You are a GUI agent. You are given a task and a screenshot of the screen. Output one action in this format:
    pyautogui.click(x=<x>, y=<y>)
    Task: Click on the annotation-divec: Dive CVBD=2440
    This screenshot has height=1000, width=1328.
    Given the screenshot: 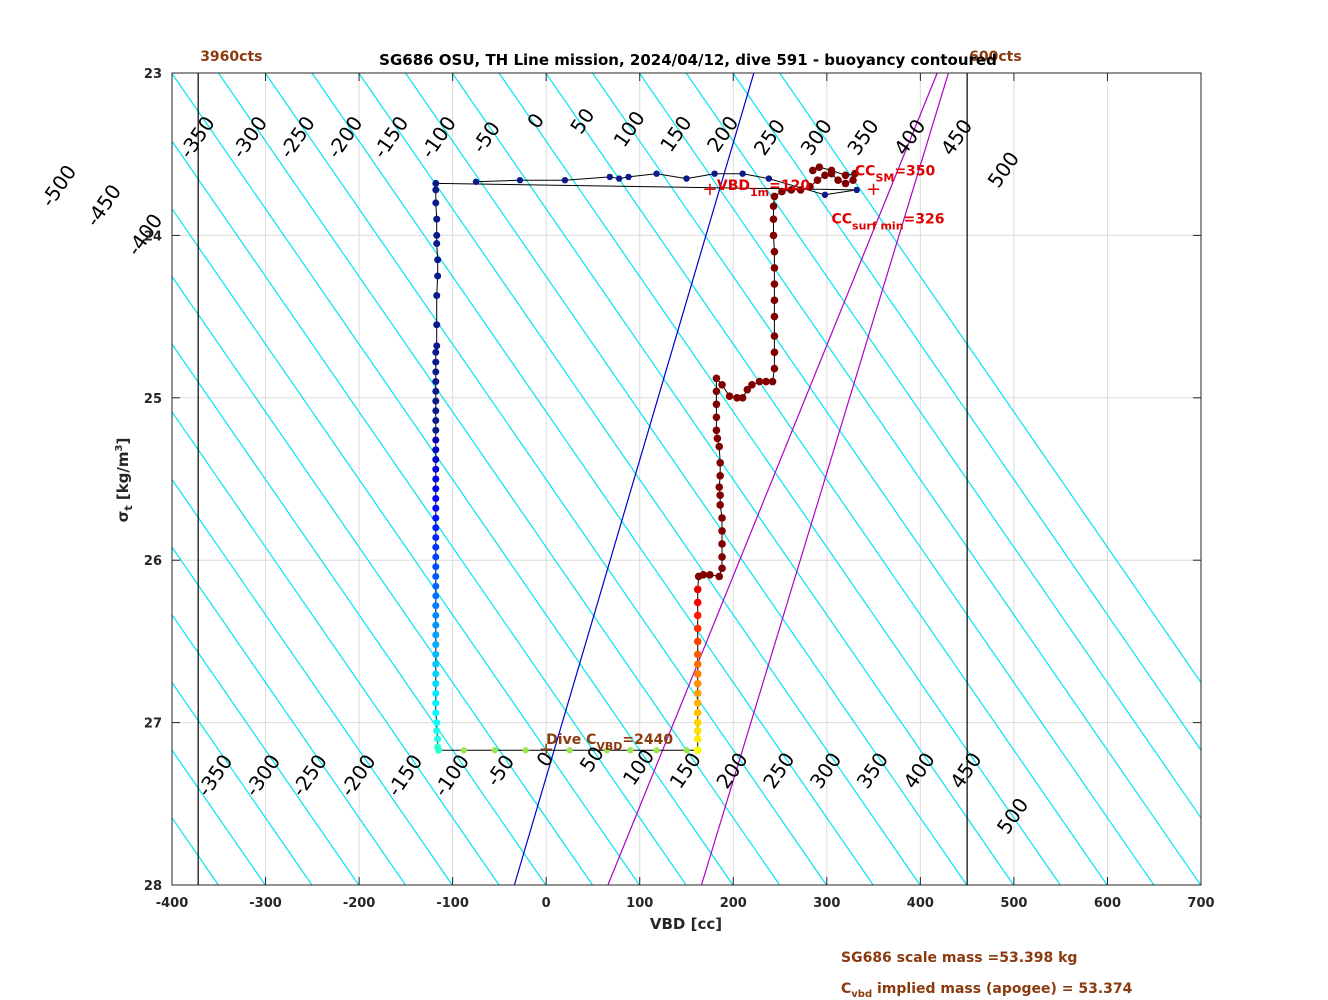 What is the action you would take?
    pyautogui.click(x=609, y=742)
    